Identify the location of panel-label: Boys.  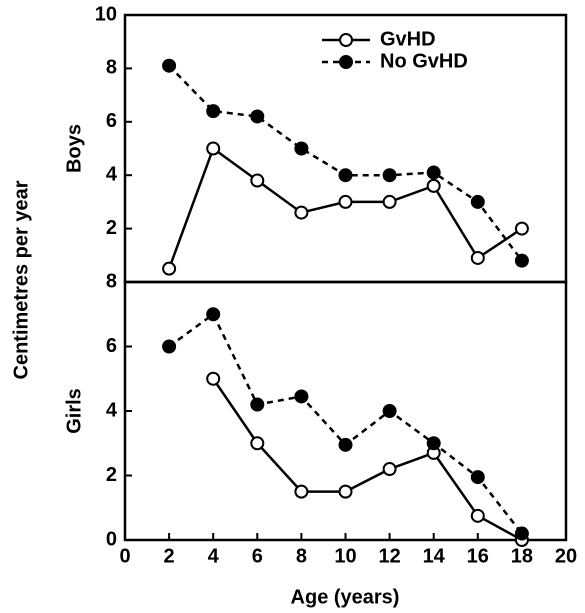
(74, 148).